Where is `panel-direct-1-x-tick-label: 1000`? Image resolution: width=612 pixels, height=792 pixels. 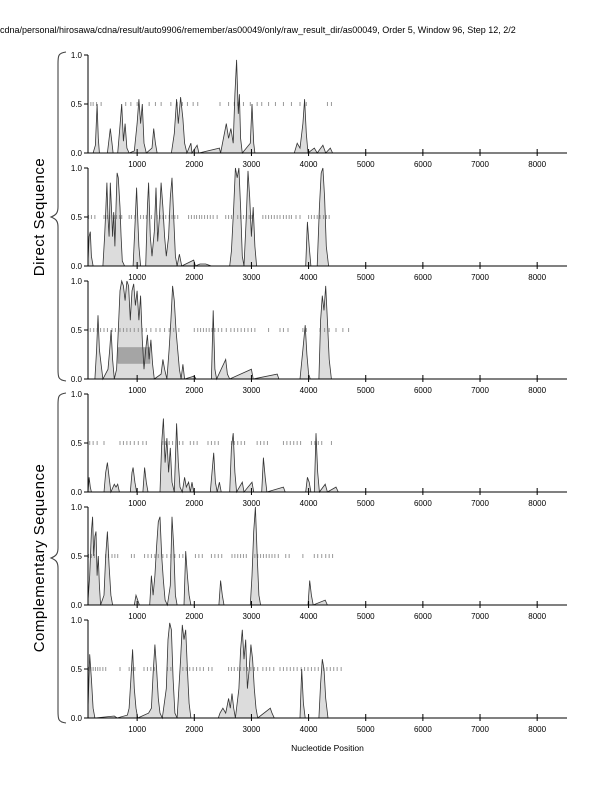
panel-direct-1-x-tick-label: 1000 is located at coordinates (137, 164).